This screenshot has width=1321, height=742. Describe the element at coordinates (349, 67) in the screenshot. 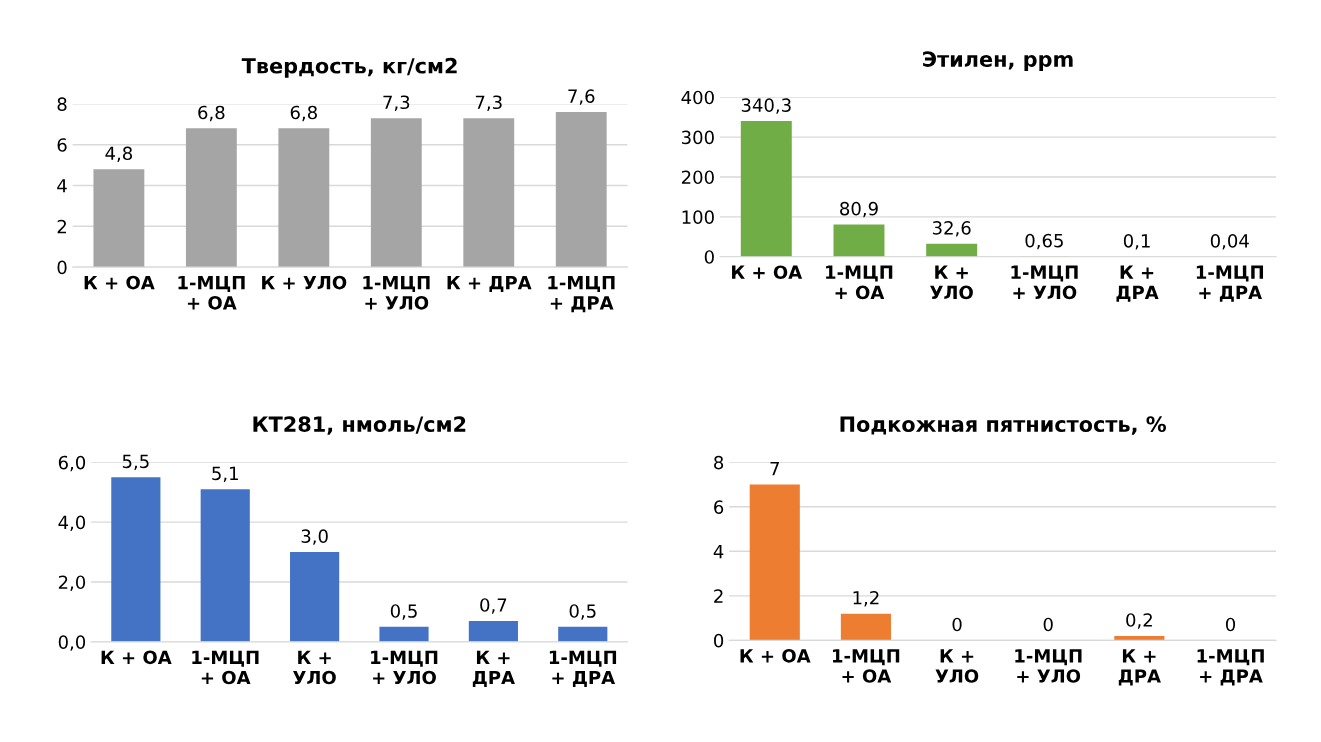

I see `chart-title: Твердость, кг/см2` at that location.